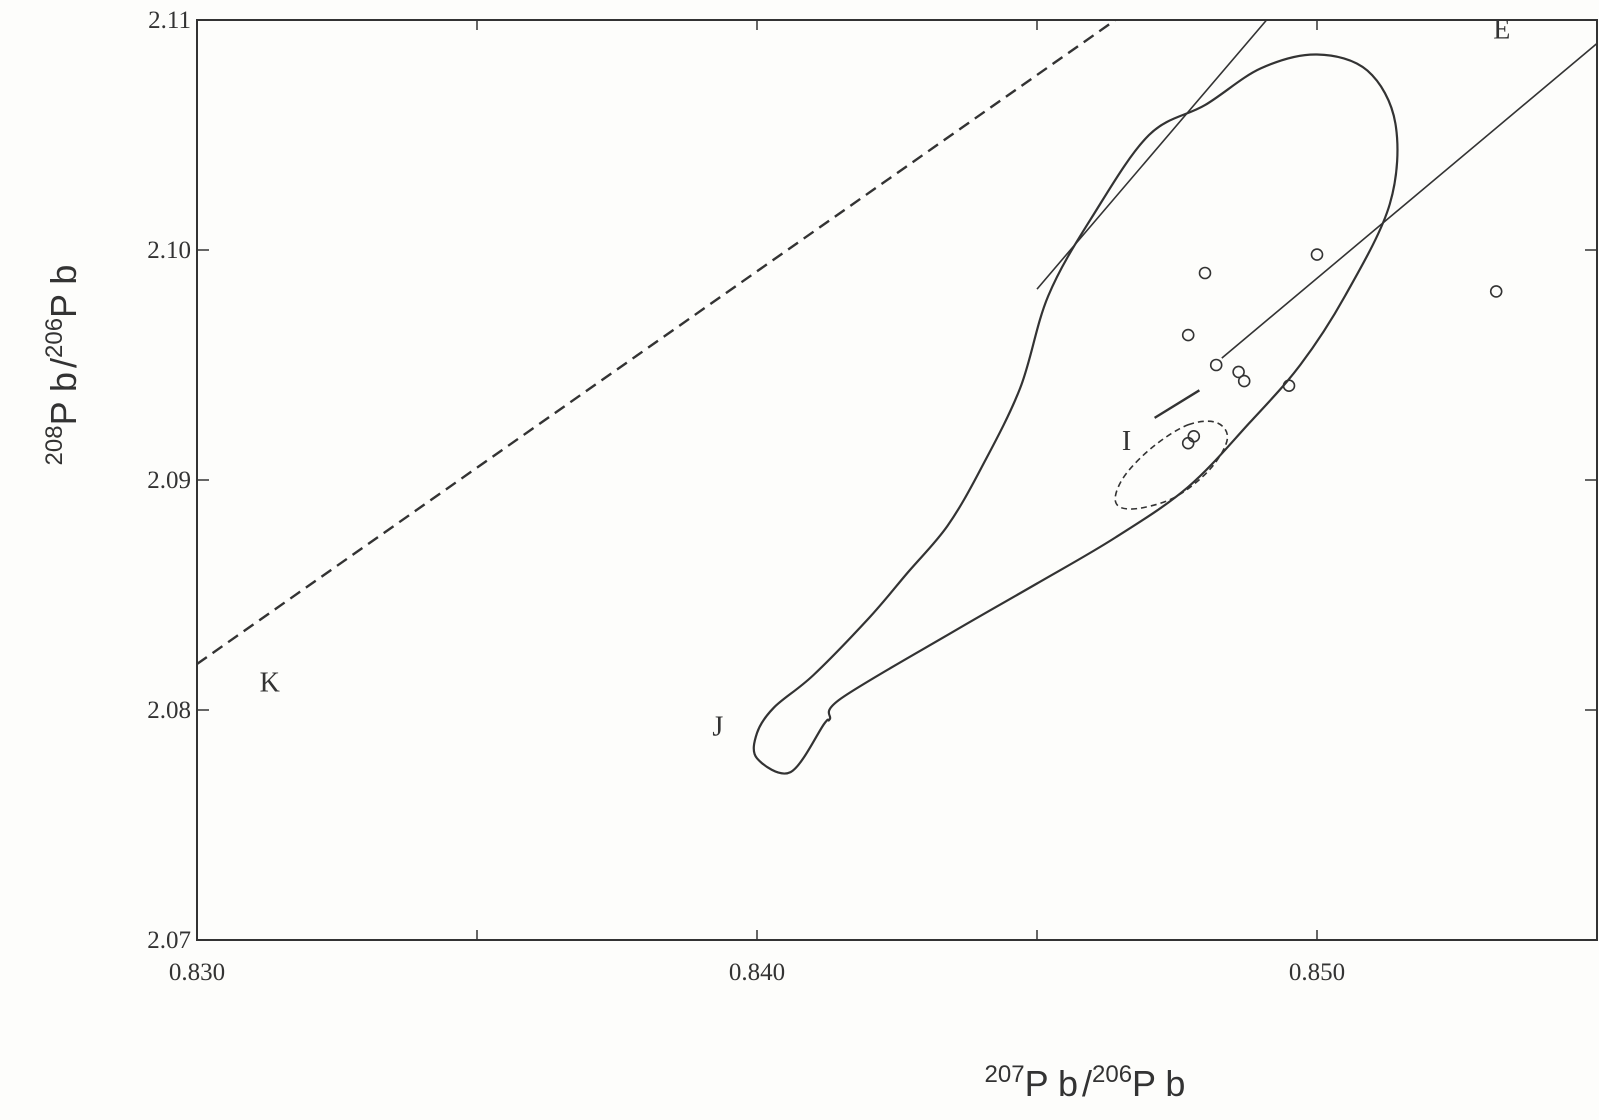  Describe the element at coordinates (1171, 465) in the screenshot. I see `field-outline-dashed` at that location.